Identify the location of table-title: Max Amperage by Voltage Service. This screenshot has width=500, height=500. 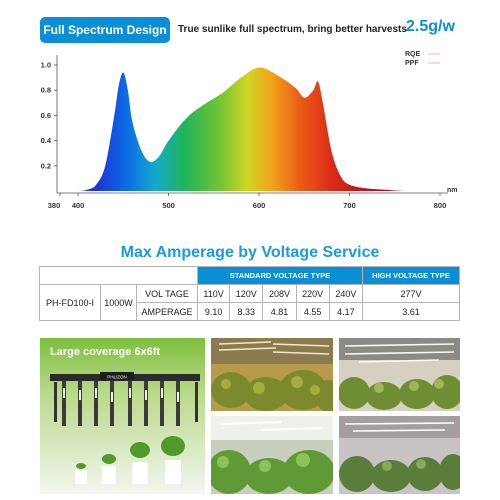
(250, 252).